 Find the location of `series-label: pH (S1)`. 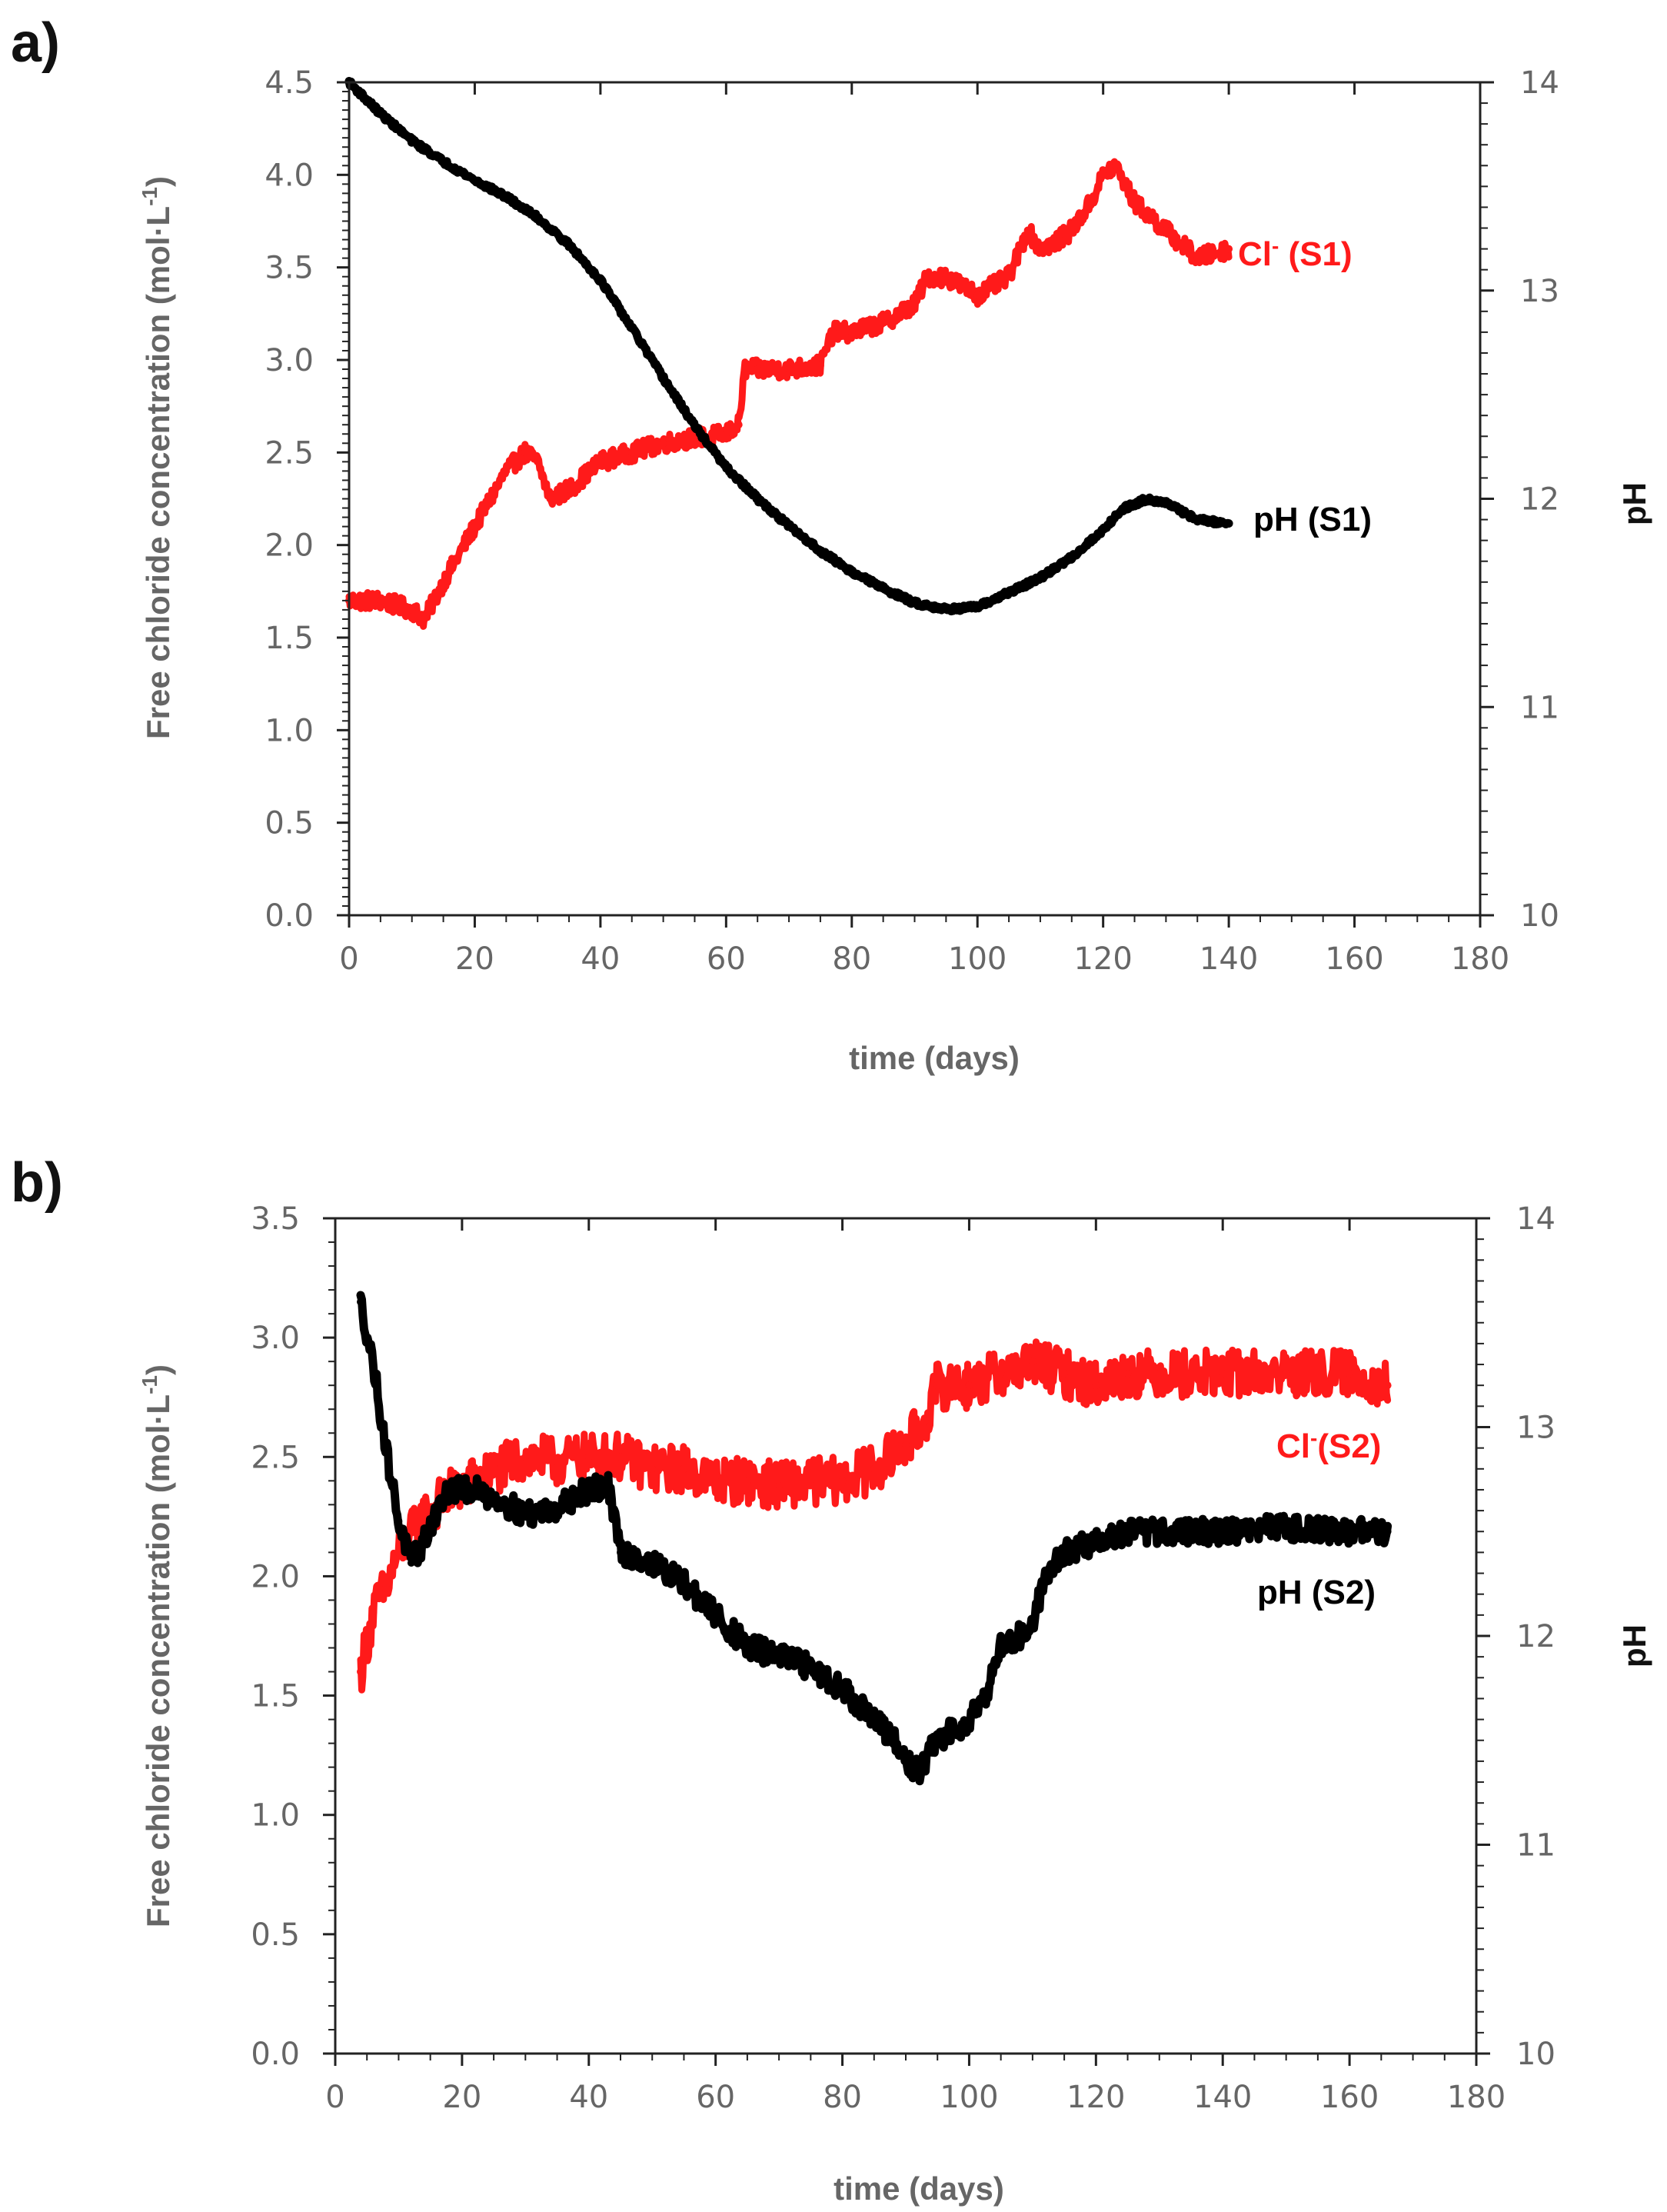

series-label: pH (S1) is located at coordinates (1312, 519).